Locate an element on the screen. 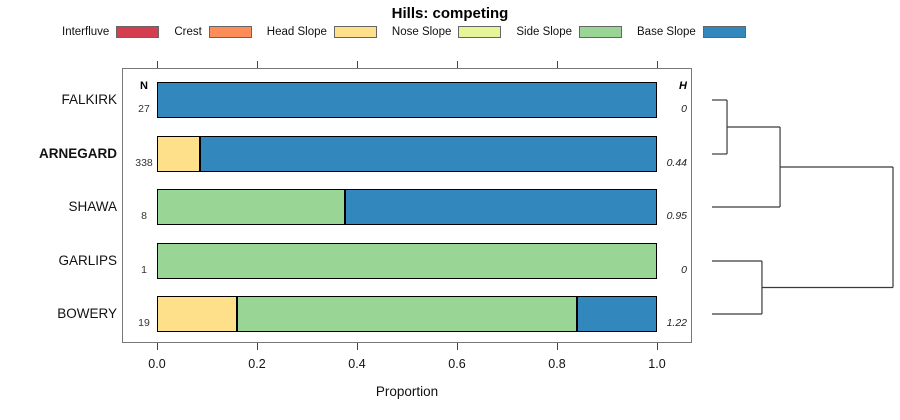 This screenshot has width=900, height=420. legend-label: Nose Slope is located at coordinates (421, 32).